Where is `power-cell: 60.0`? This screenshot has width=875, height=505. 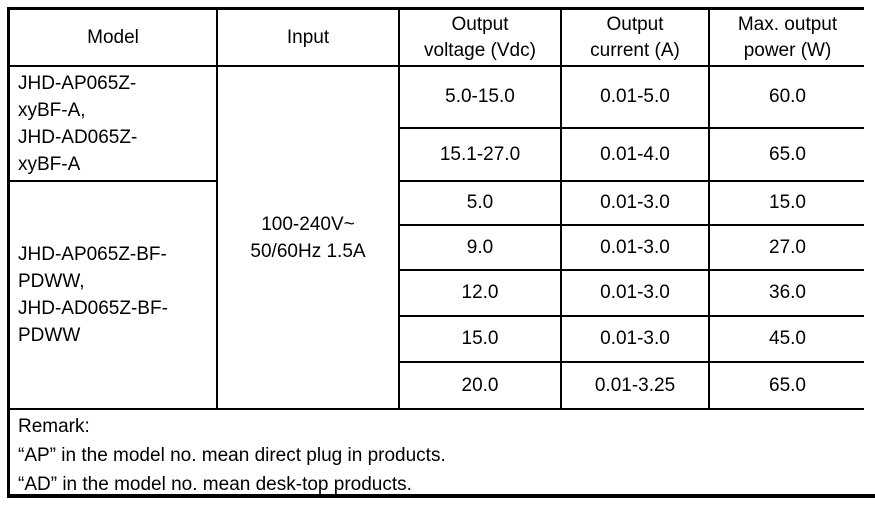
power-cell: 60.0 is located at coordinates (787, 97).